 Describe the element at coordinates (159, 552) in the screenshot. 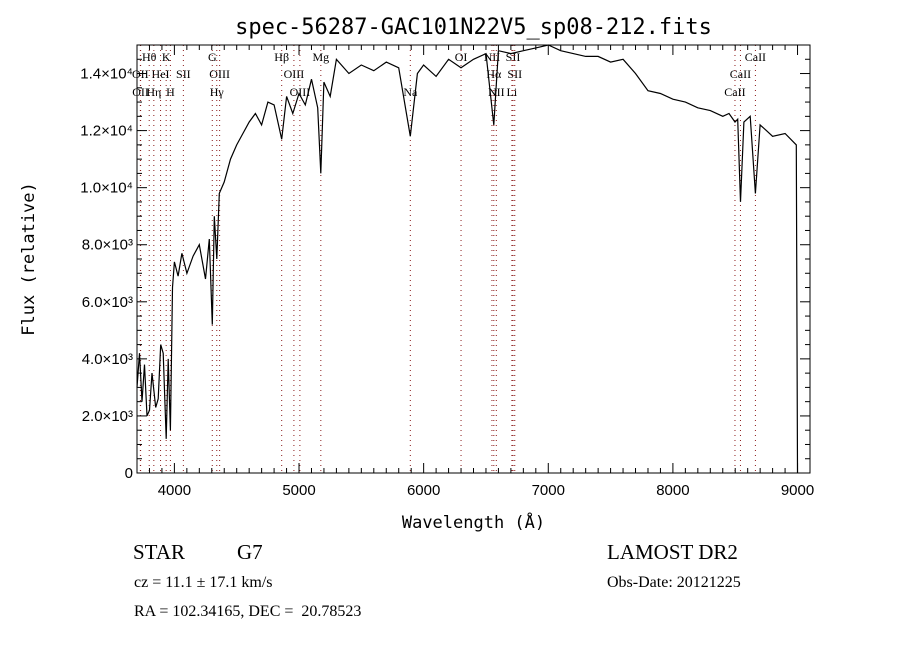

I see `object-class: STAR` at that location.